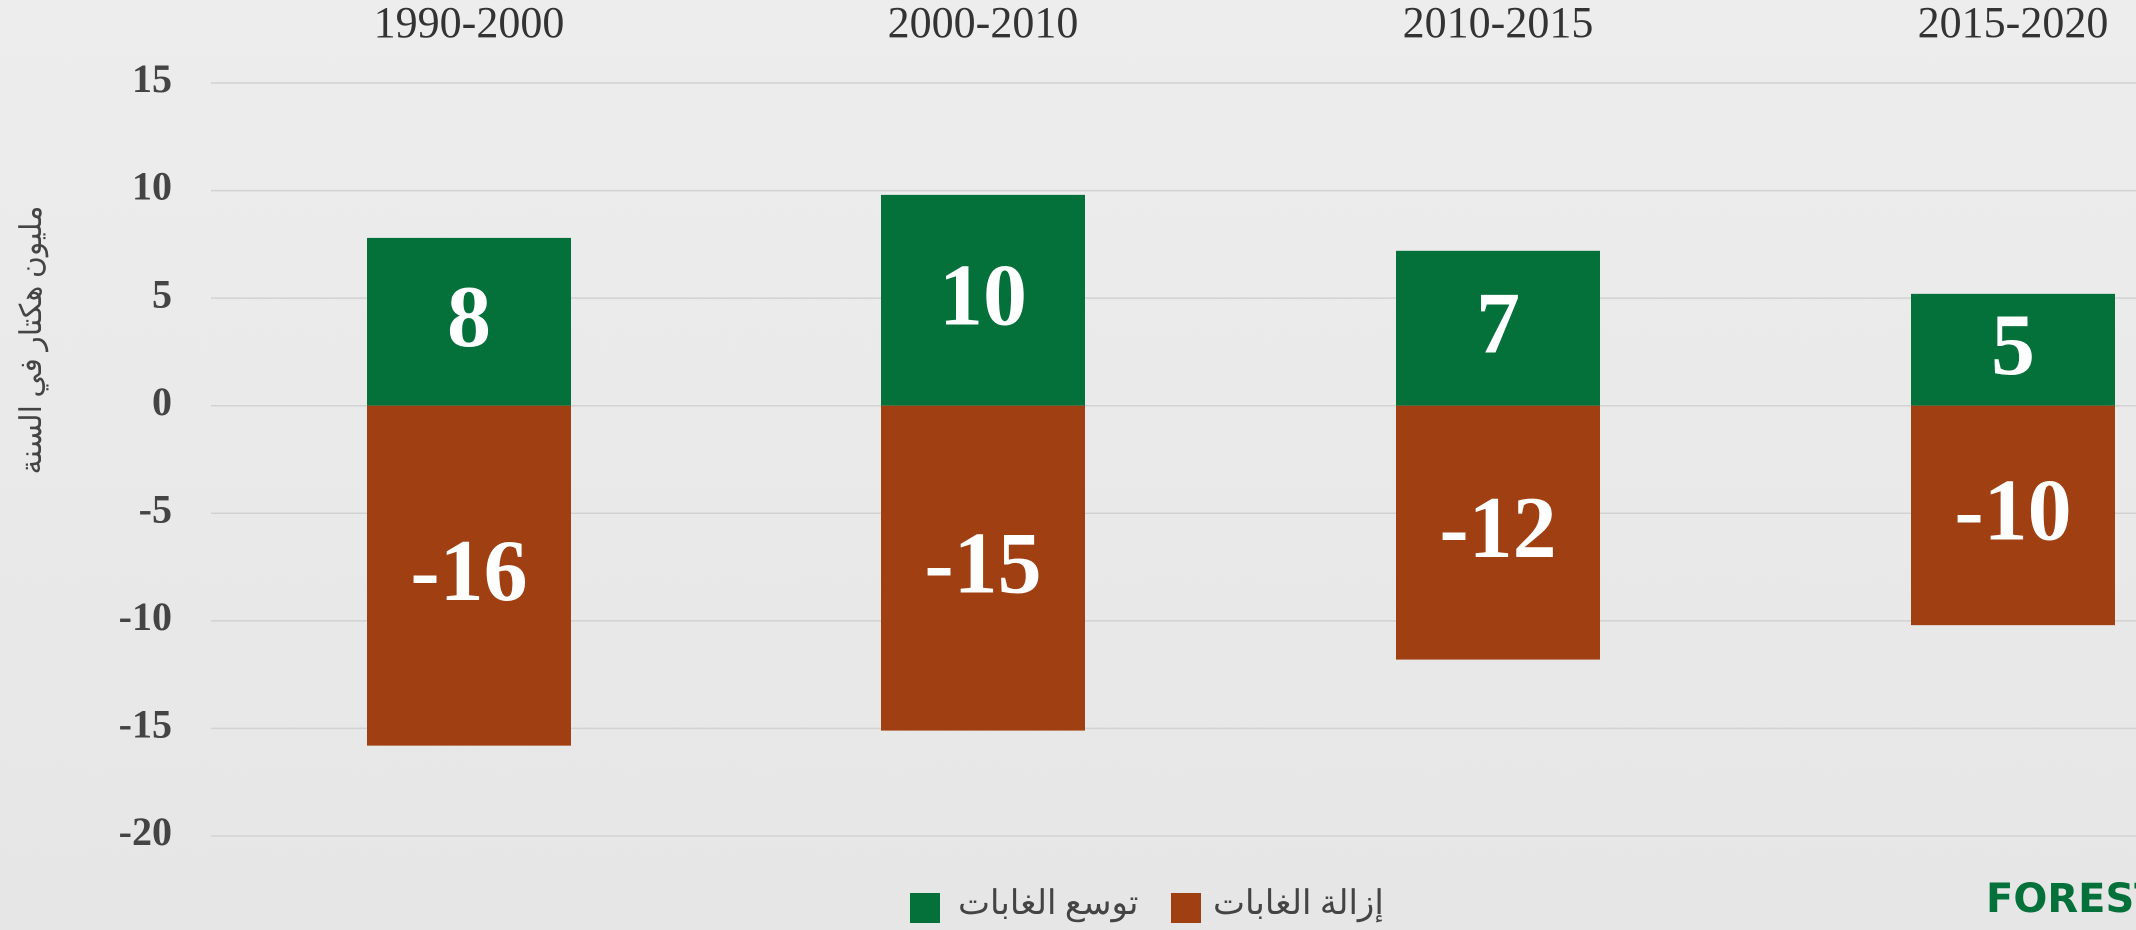 The image size is (2136, 930). What do you see at coordinates (983, 295) in the screenshot?
I see `data-label: 10` at bounding box center [983, 295].